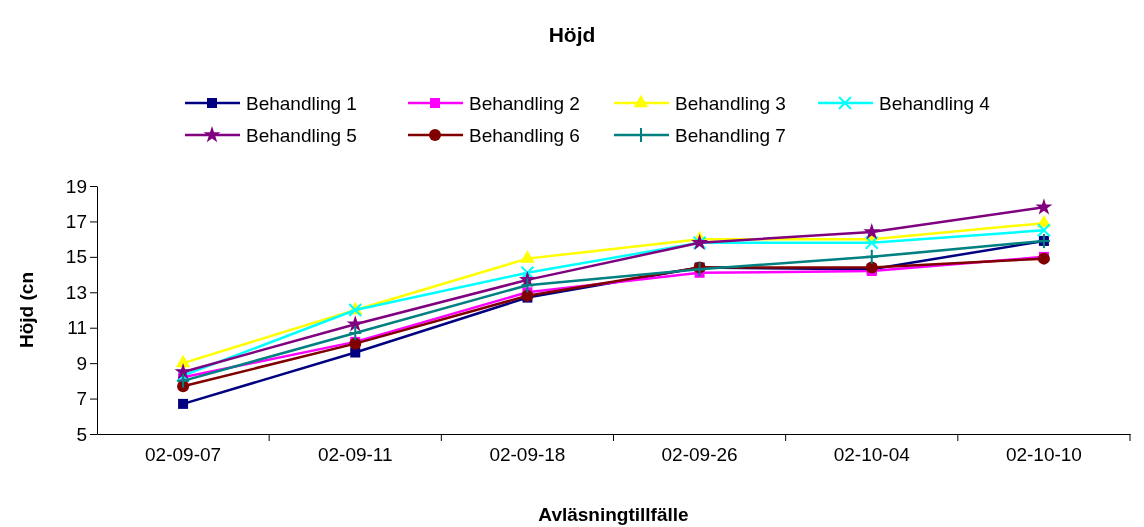 This screenshot has width=1144, height=527. What do you see at coordinates (301, 103) in the screenshot?
I see `legend-label: Behandling 1` at bounding box center [301, 103].